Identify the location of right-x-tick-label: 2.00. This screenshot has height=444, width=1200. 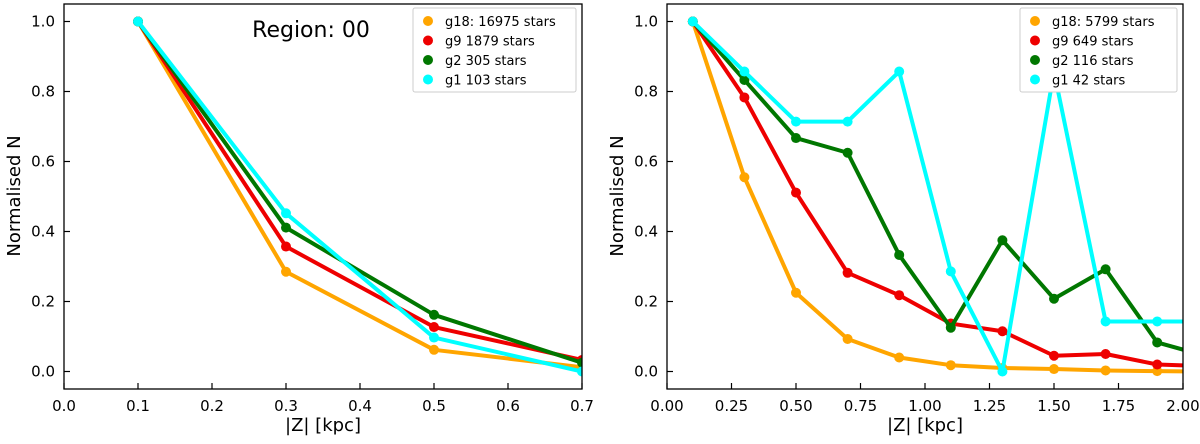
(1182, 406).